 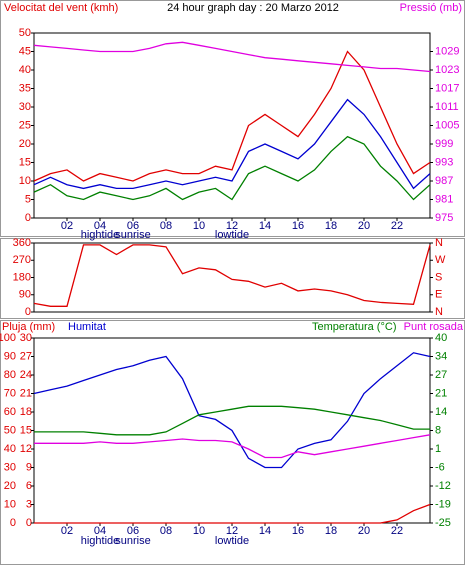 What do you see at coordinates (22, 243) in the screenshot?
I see `y-tick-label: 360` at bounding box center [22, 243].